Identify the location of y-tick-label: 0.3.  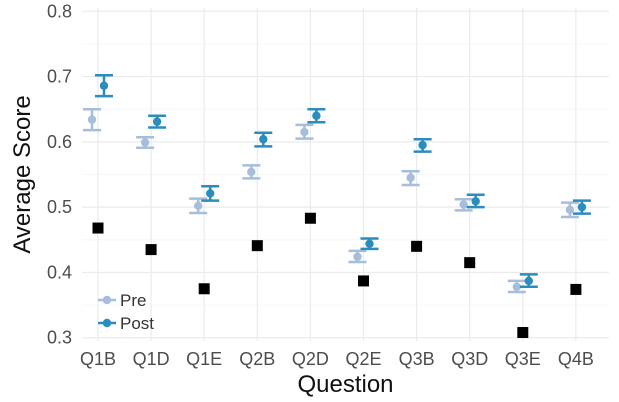
(59, 338).